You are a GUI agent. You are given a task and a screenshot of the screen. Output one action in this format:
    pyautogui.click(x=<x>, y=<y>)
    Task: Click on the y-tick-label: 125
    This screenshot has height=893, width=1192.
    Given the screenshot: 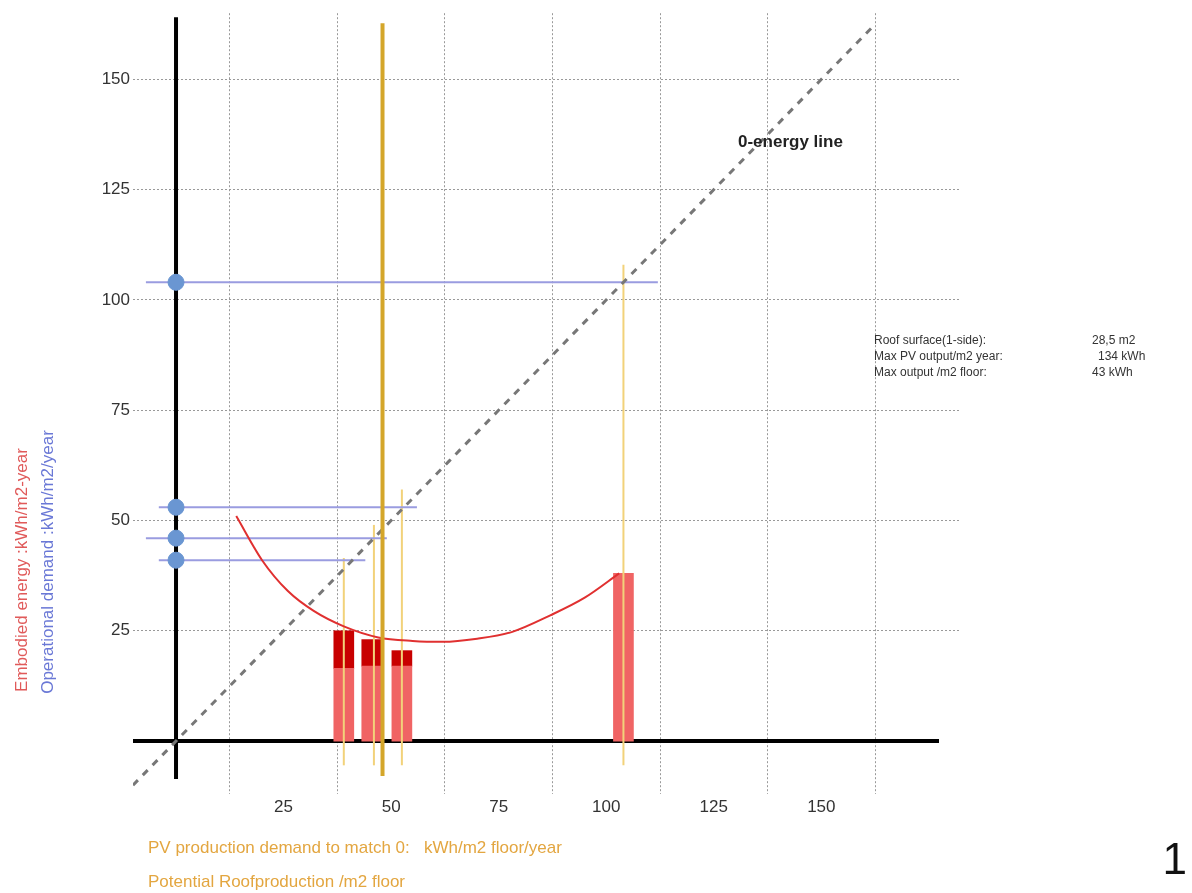 What is the action you would take?
    pyautogui.click(x=115, y=189)
    